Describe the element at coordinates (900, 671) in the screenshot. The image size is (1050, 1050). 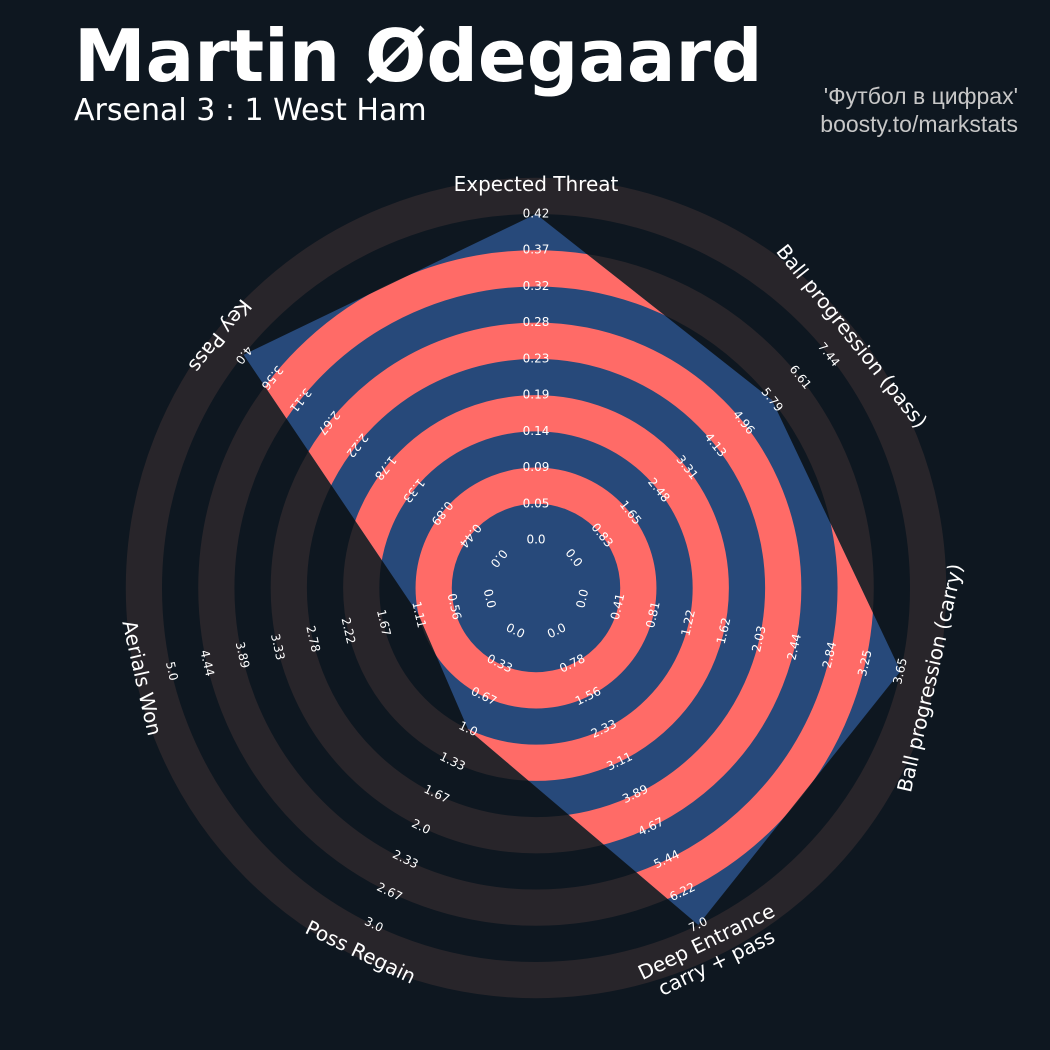
I see `tick-label: 3.65` at that location.